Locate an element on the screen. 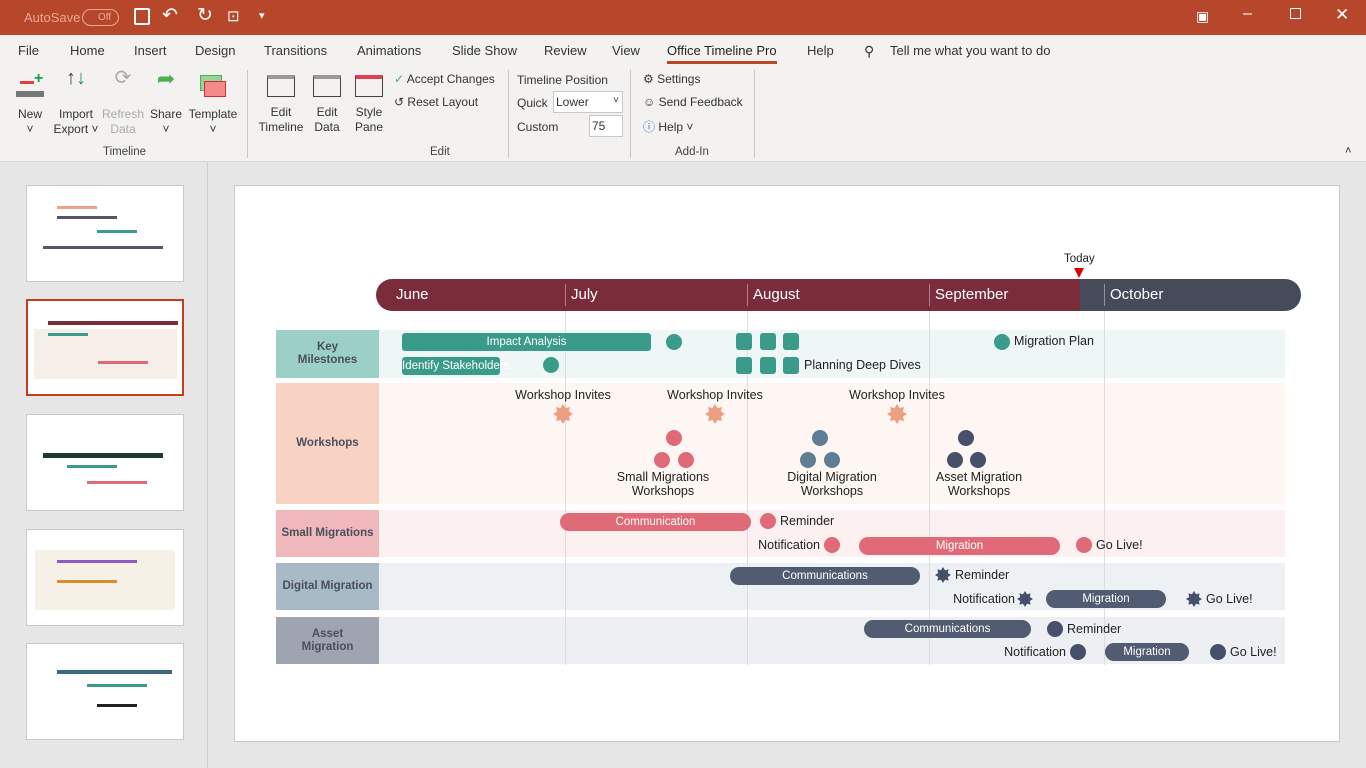  help-button: ⓘ Help ˅ is located at coordinates (668, 127).